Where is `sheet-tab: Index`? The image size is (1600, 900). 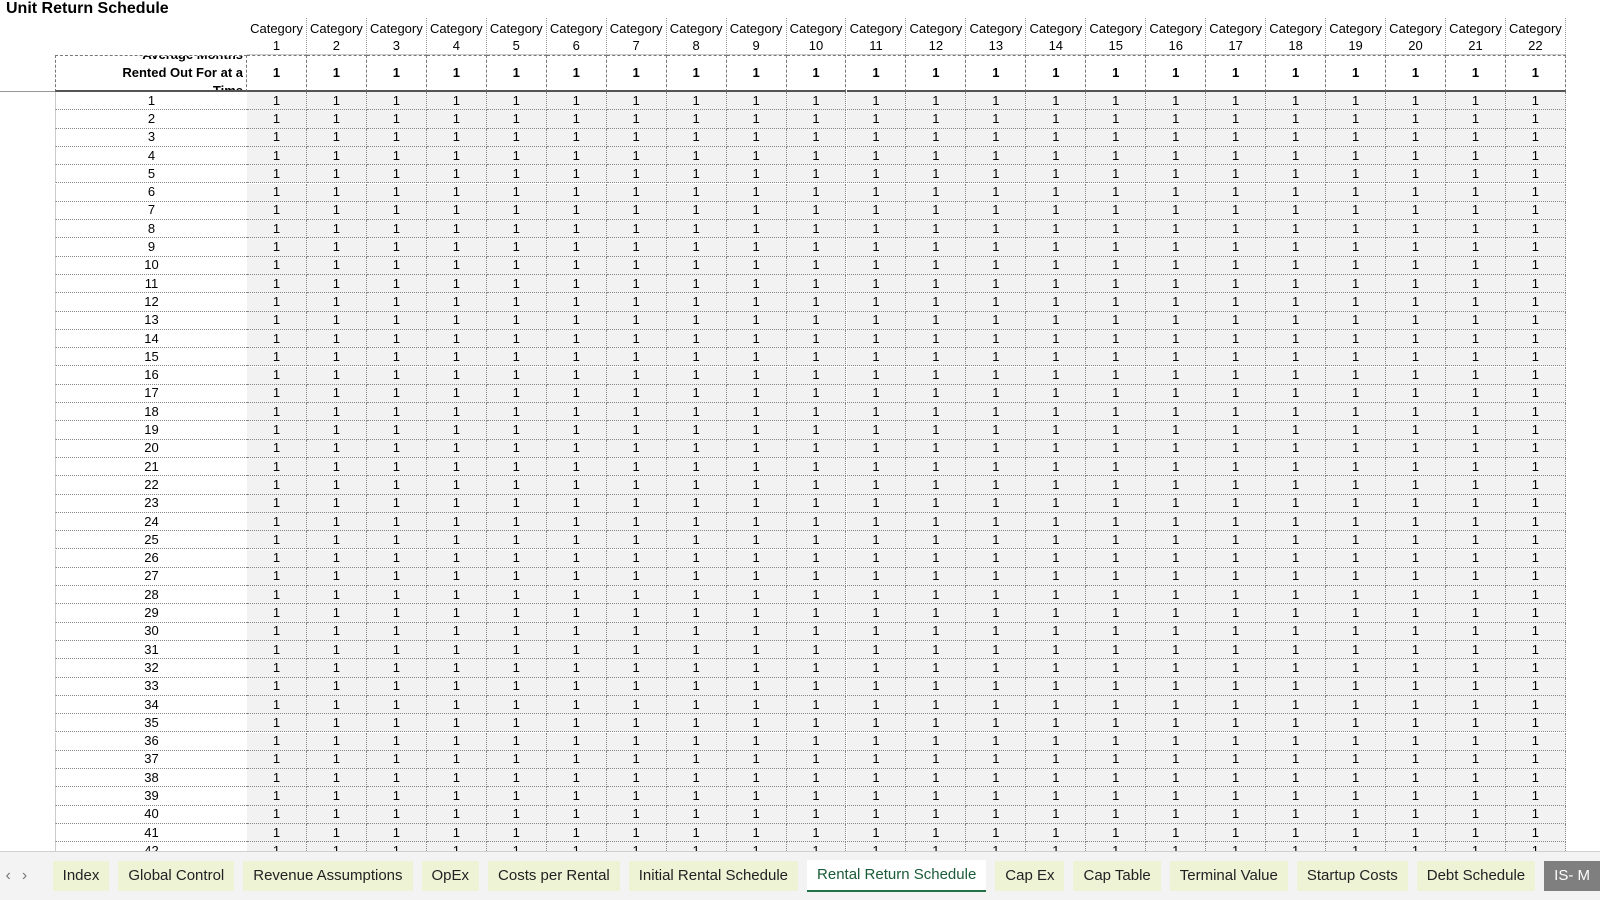
sheet-tab: Index is located at coordinates (81, 876).